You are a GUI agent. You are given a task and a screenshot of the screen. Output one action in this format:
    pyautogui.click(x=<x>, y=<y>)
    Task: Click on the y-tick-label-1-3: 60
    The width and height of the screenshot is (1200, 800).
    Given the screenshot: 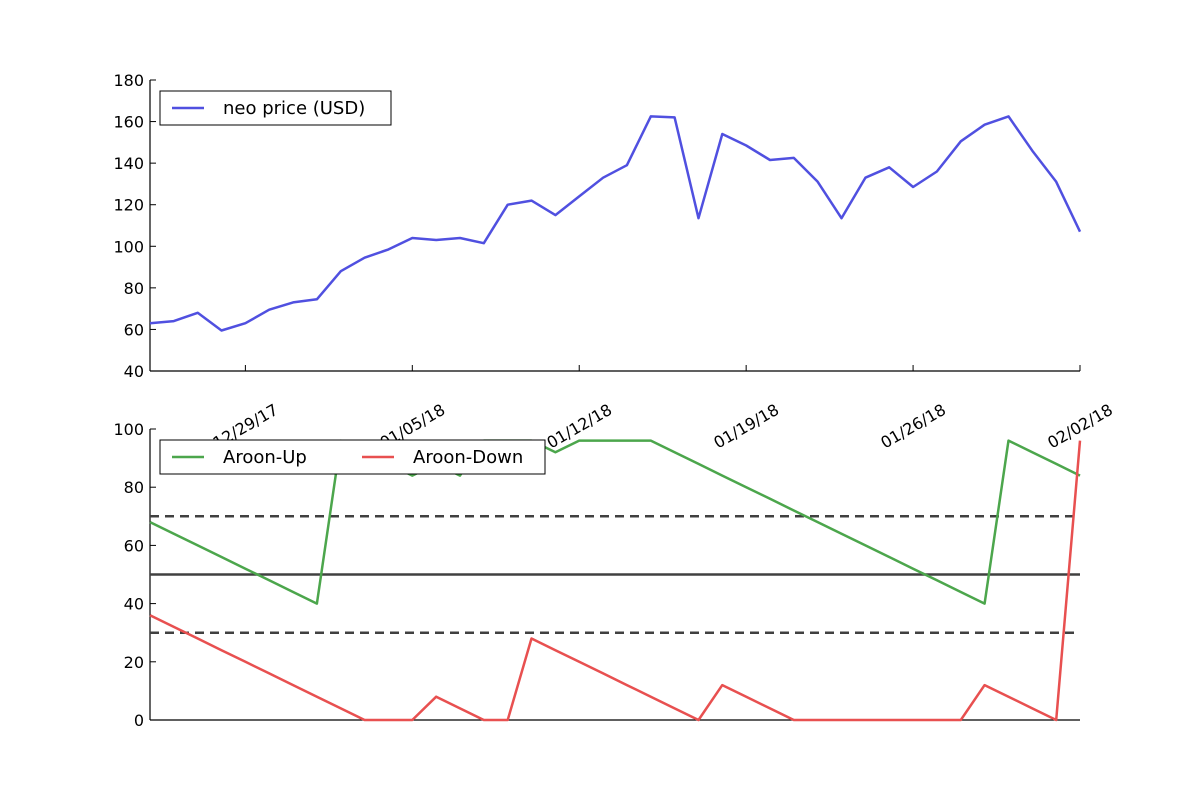 What is the action you would take?
    pyautogui.click(x=134, y=545)
    